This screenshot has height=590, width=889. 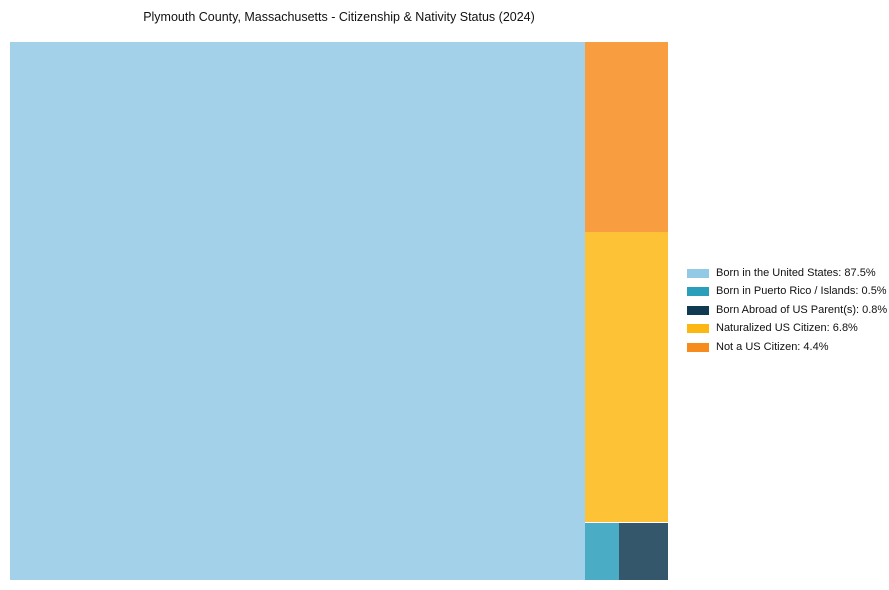 I want to click on treemap-block-born-abroad-us-parents, so click(x=643, y=551).